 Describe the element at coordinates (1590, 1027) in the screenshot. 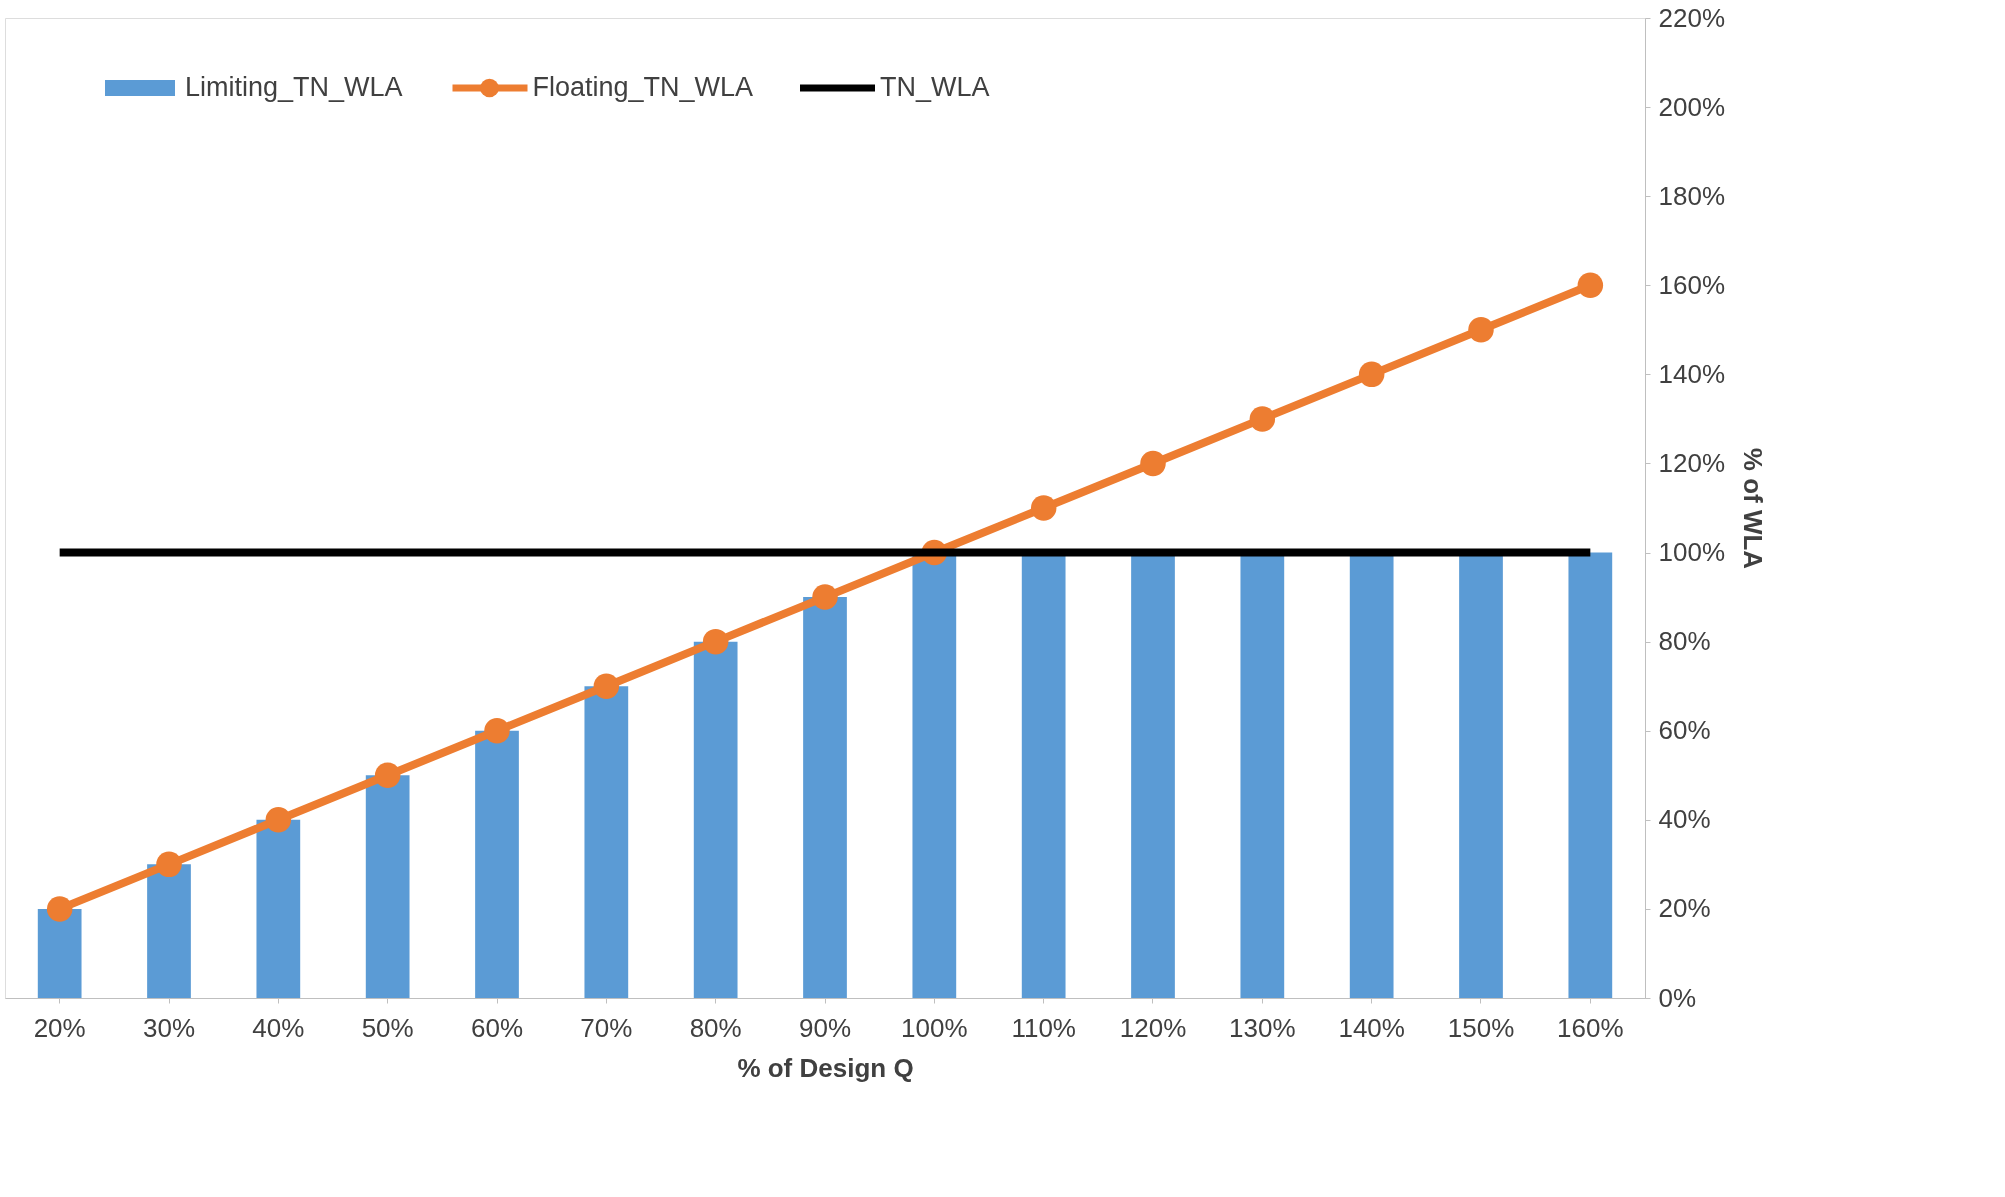

I see `x-tick-label: 160%` at that location.